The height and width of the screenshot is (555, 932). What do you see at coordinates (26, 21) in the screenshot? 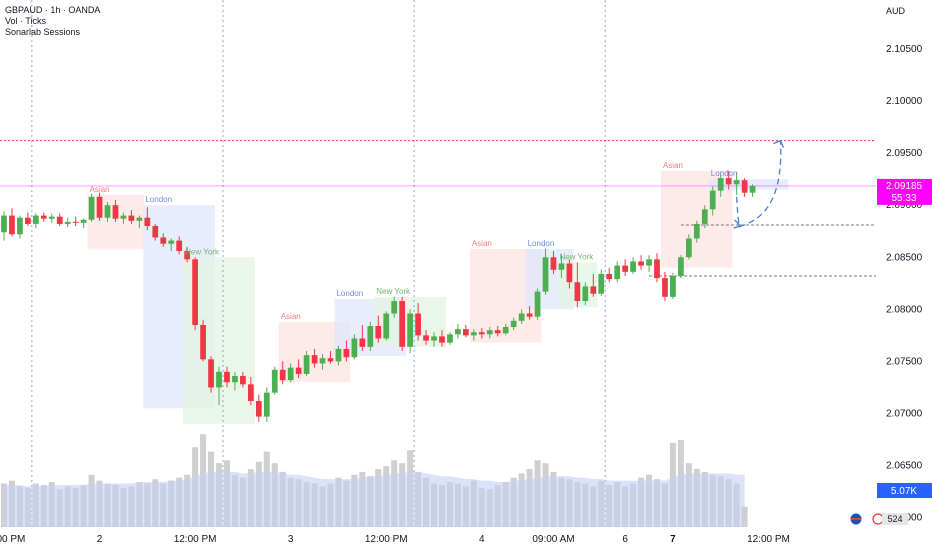
I see `indicator-volume: Vol · Ticks` at bounding box center [26, 21].